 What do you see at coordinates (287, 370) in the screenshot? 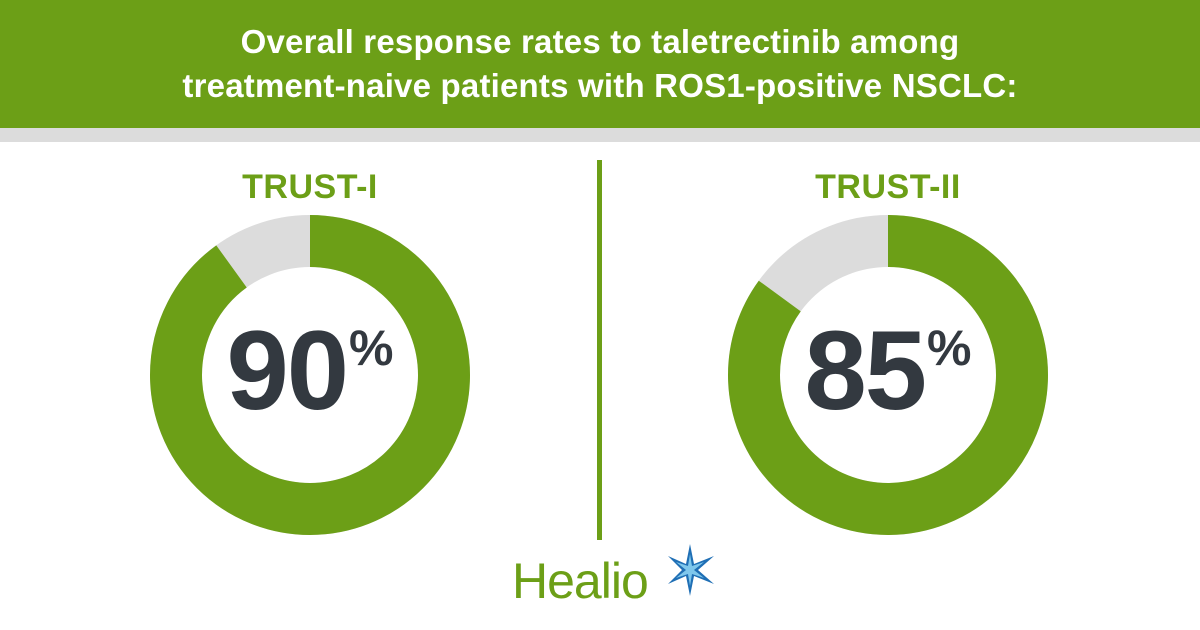
I see `value-number: 90` at bounding box center [287, 370].